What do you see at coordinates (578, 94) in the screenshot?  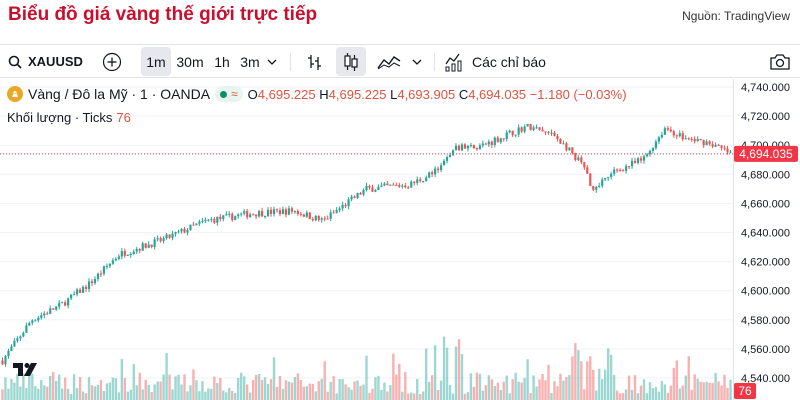 I see `price-change: −1.180 (−0.03%)` at bounding box center [578, 94].